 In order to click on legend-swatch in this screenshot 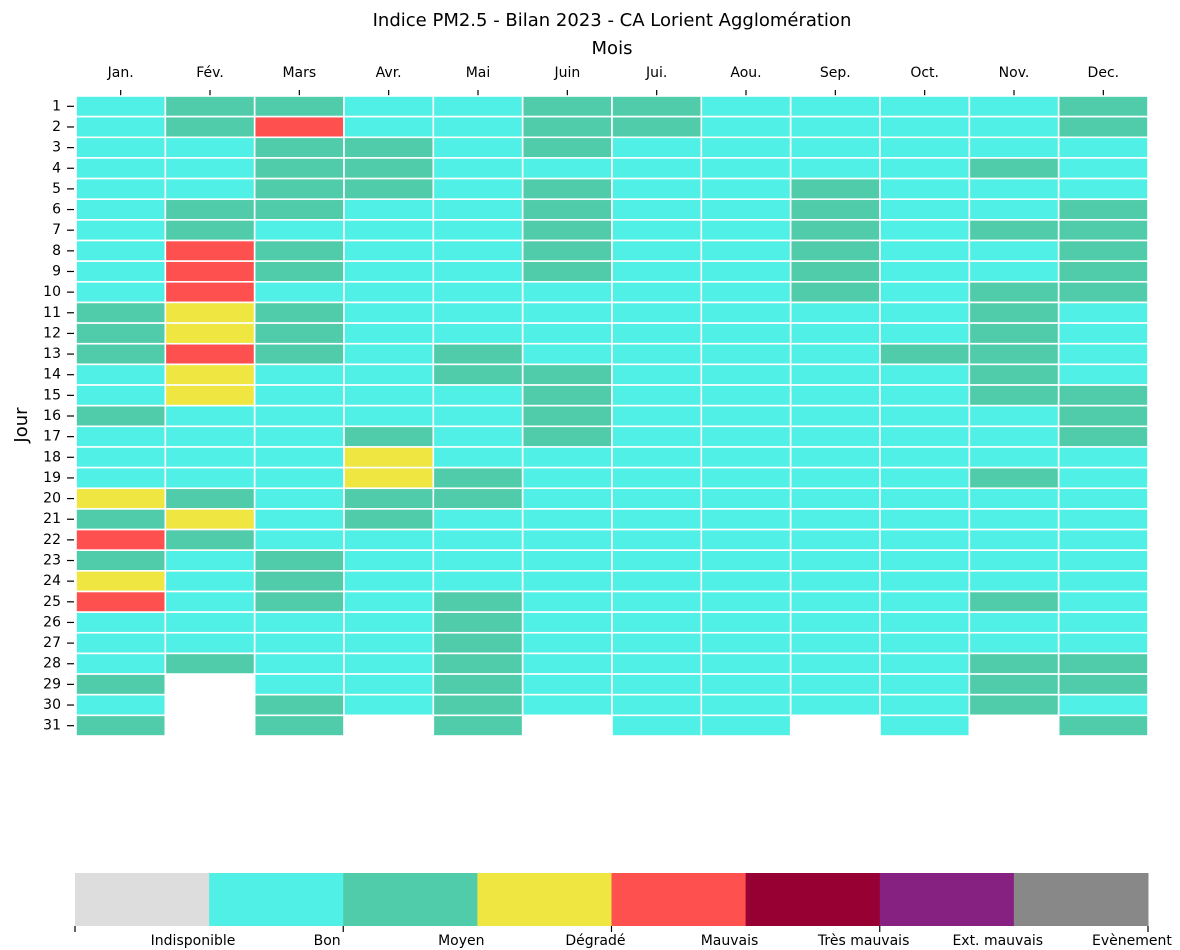, I will do `click(813, 899)`.